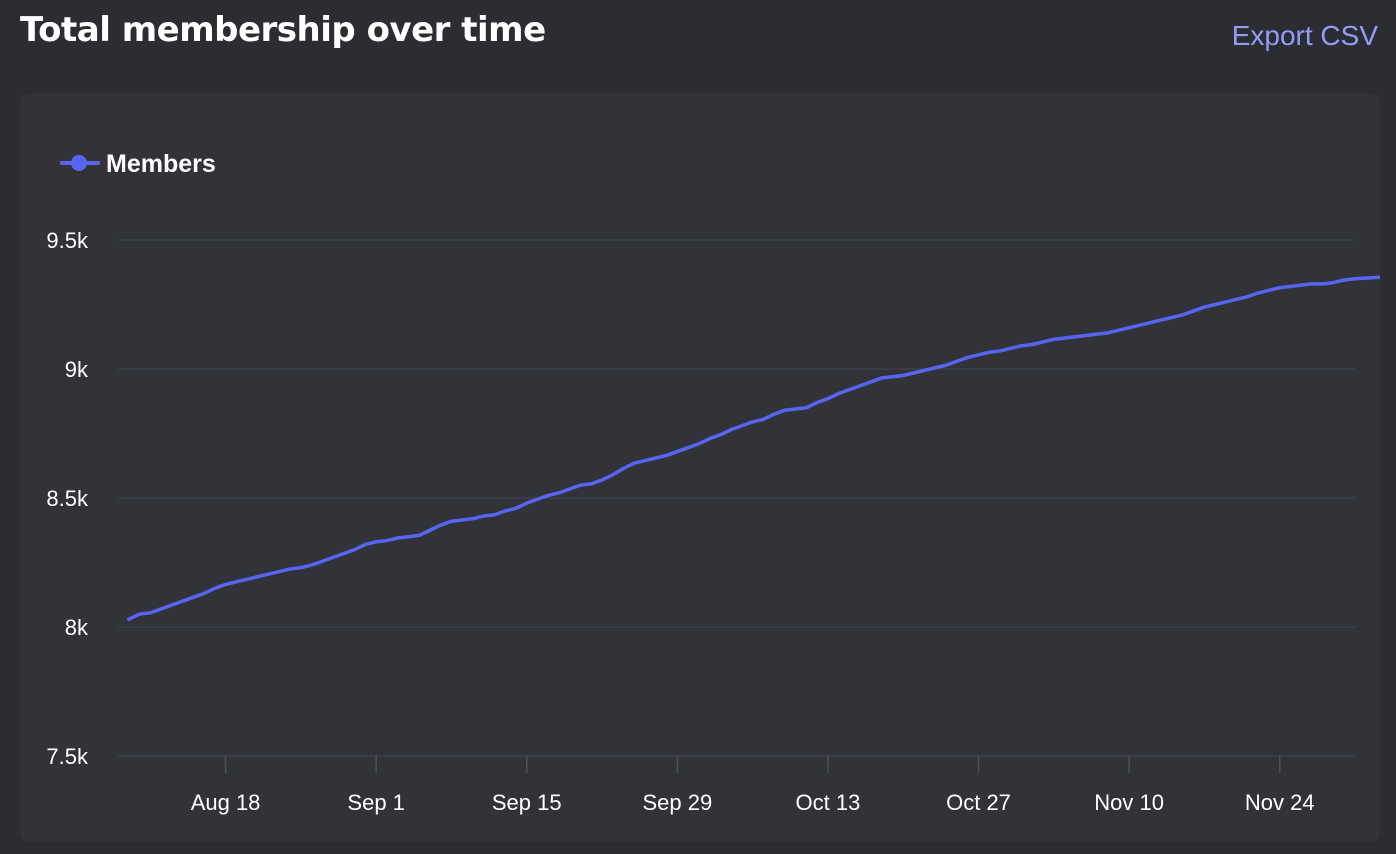 The image size is (1396, 854). I want to click on y-tick-label: 9.5k, so click(67, 240).